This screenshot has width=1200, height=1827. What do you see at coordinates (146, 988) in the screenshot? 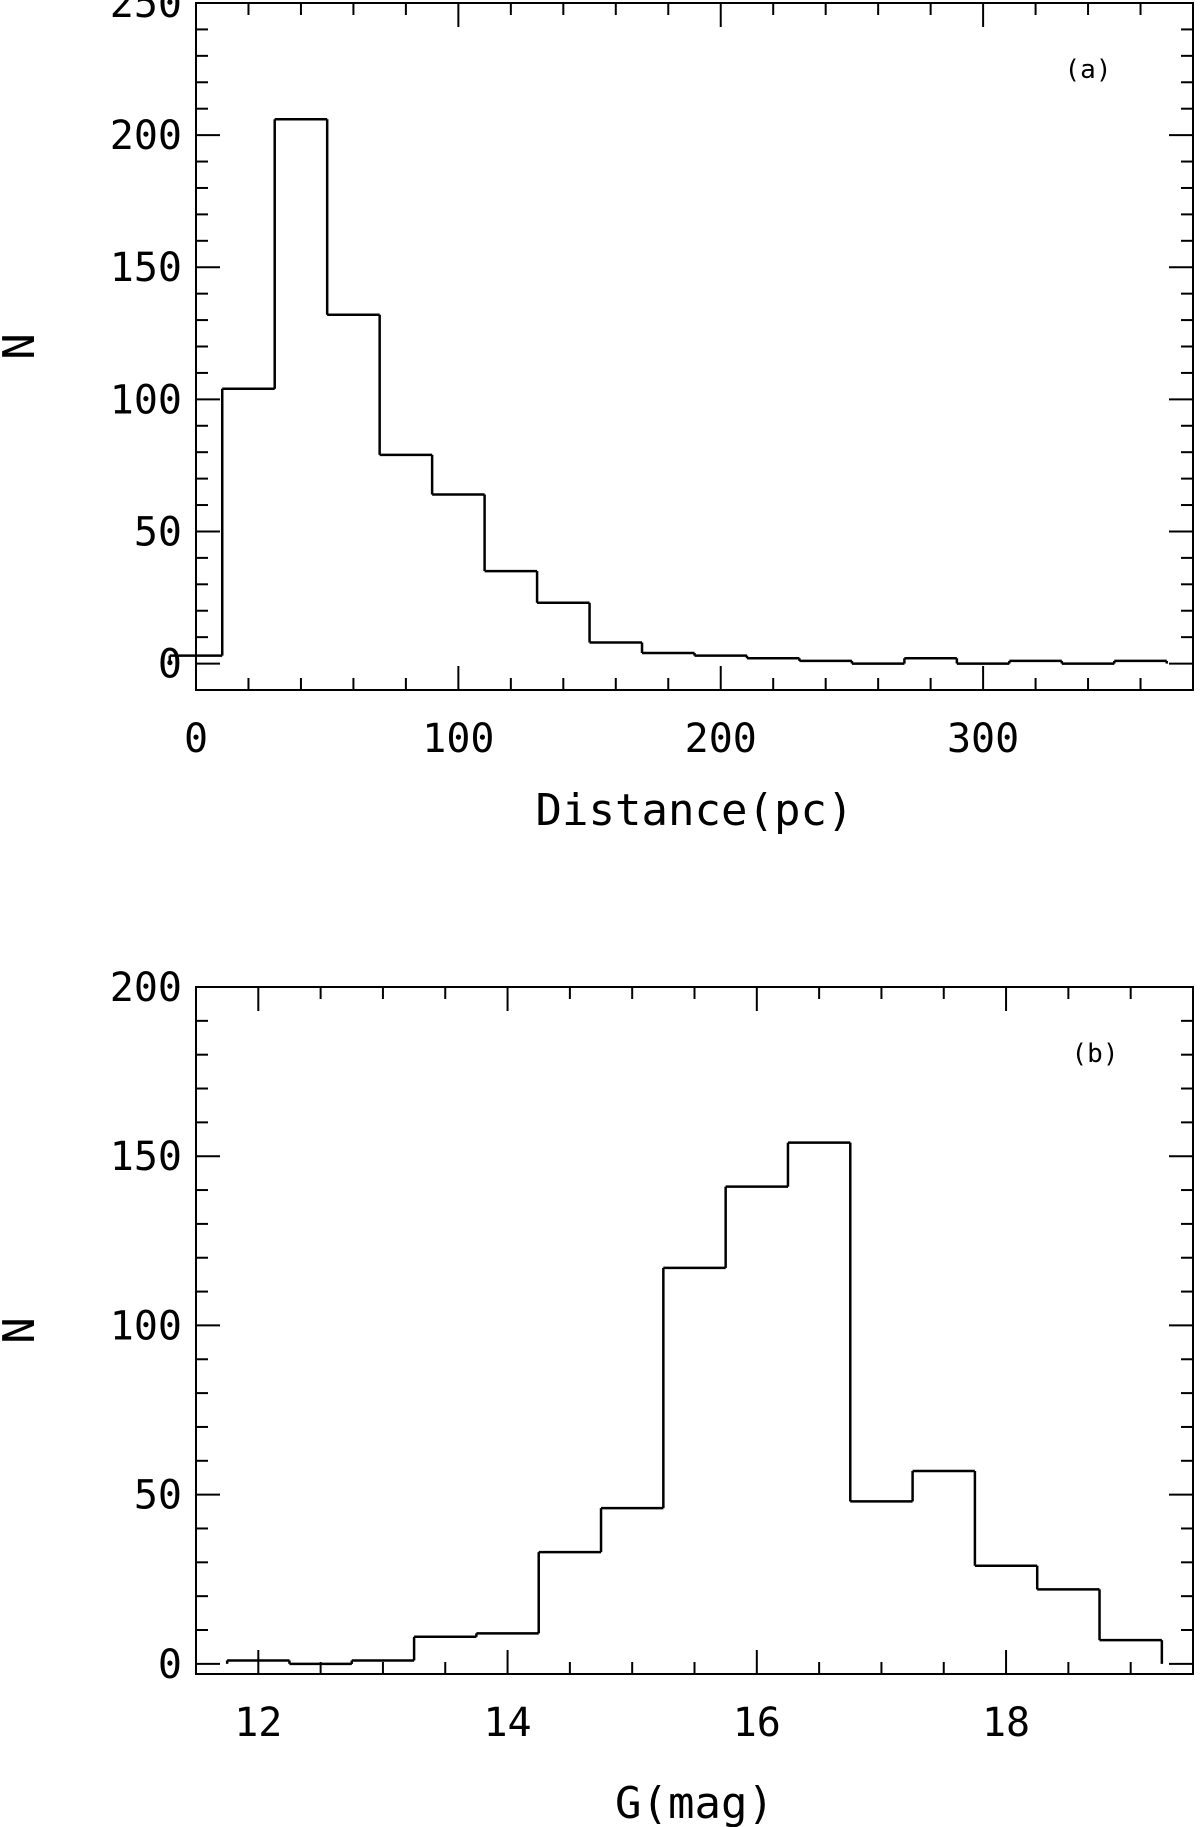
I see `b-ytick-label: 200` at bounding box center [146, 988].